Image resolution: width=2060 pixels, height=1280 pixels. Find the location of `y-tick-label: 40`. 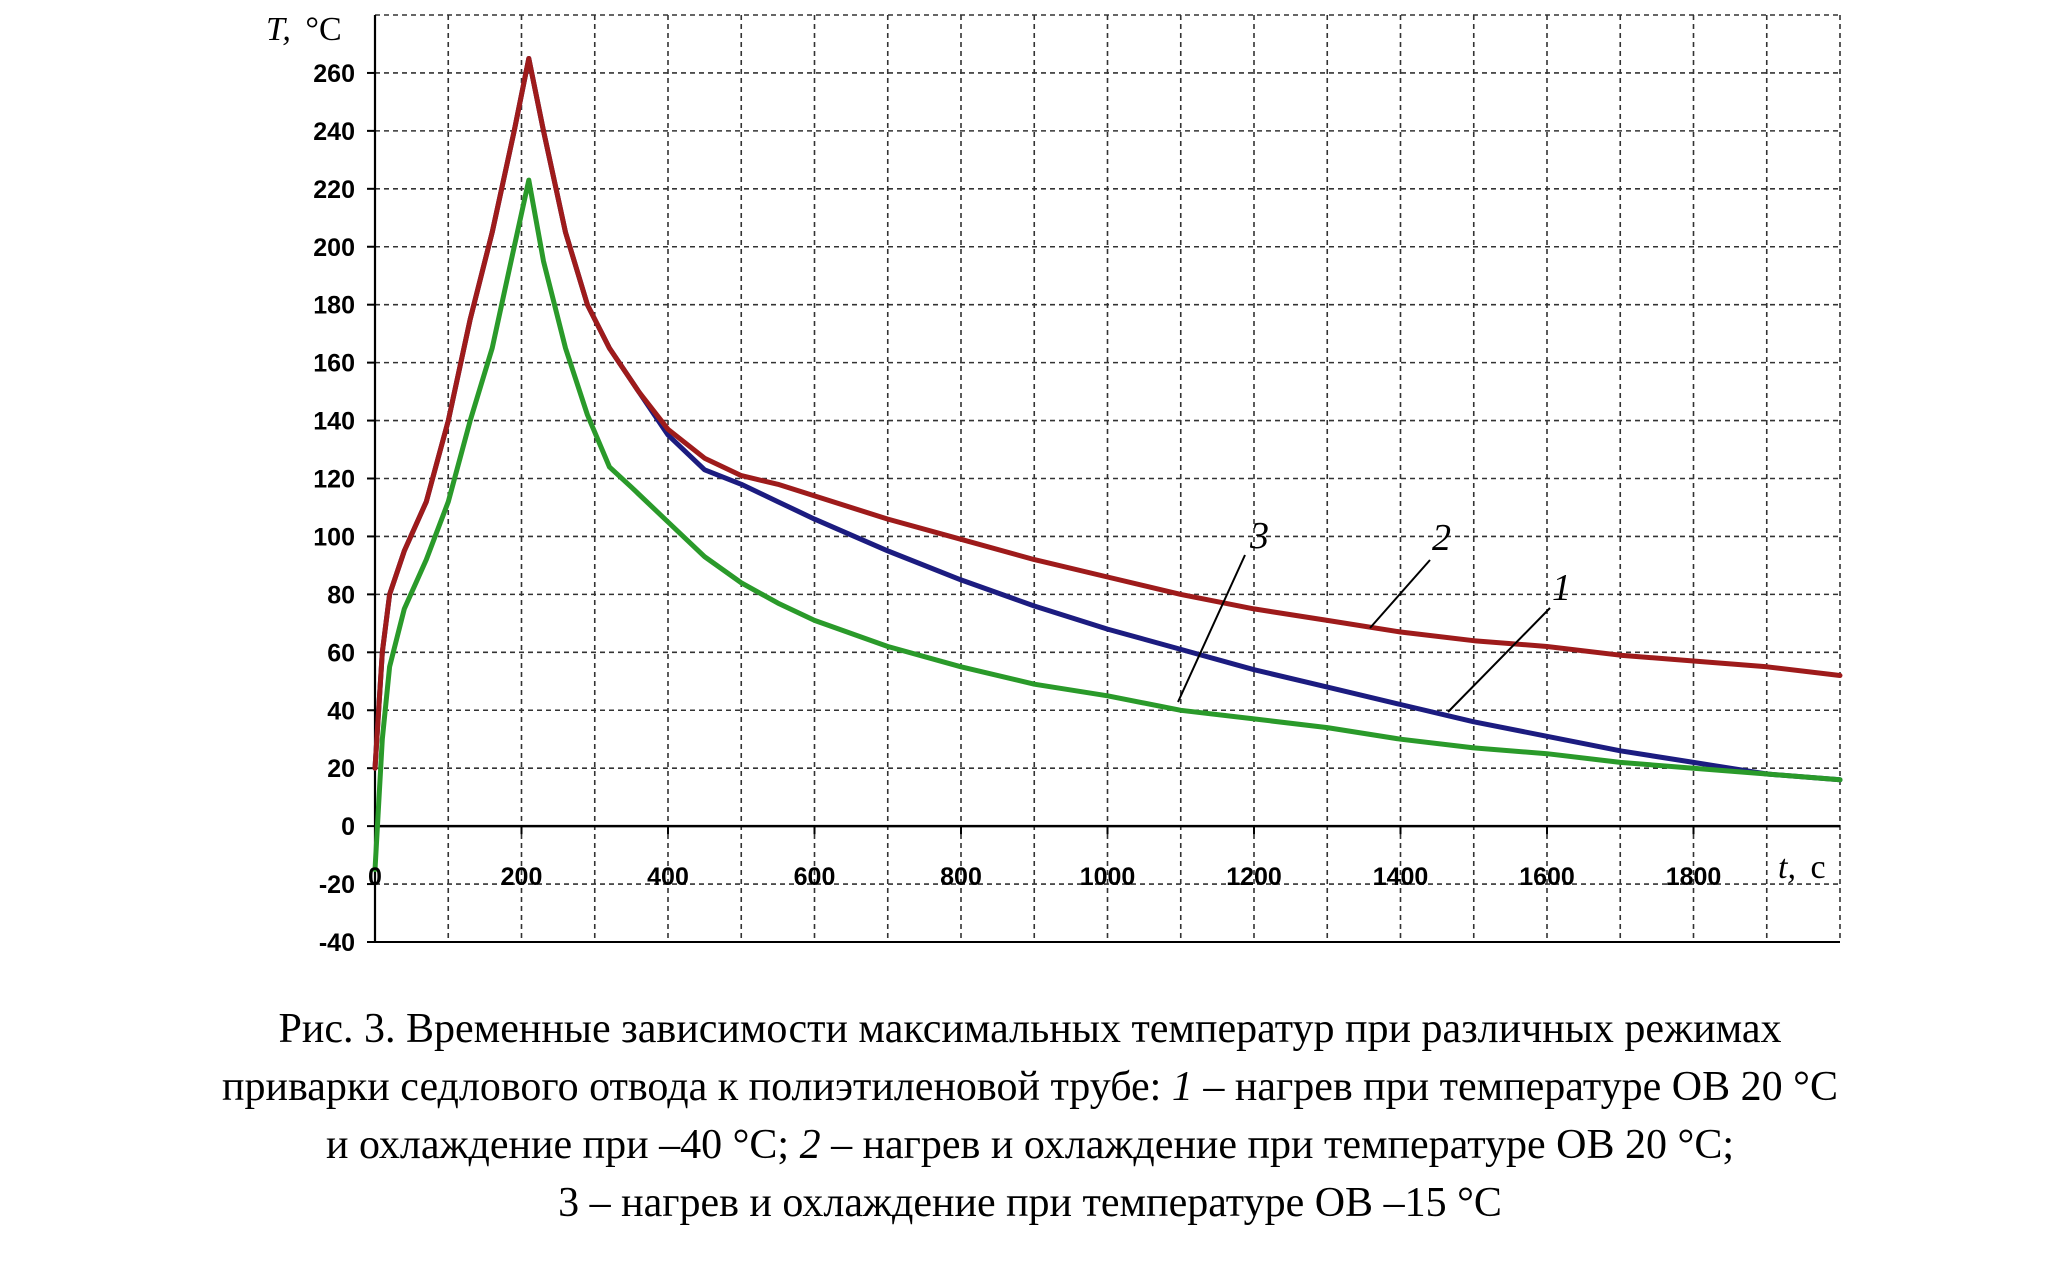

y-tick-label: 40 is located at coordinates (341, 711).